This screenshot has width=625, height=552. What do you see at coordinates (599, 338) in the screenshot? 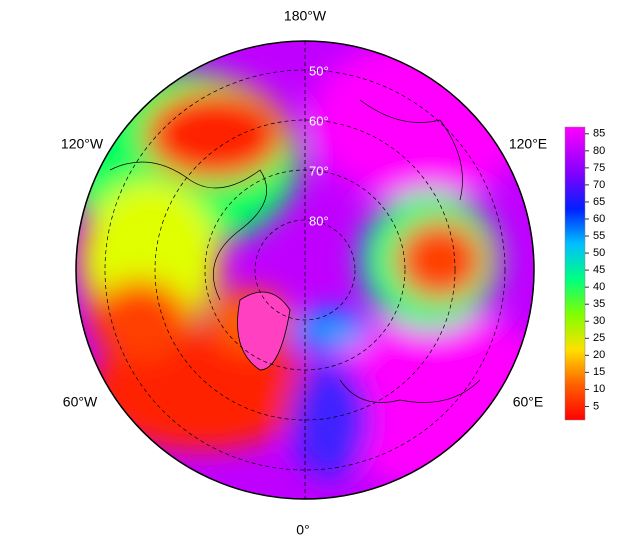
I see `colorbar-tick-label: 25` at bounding box center [599, 338].